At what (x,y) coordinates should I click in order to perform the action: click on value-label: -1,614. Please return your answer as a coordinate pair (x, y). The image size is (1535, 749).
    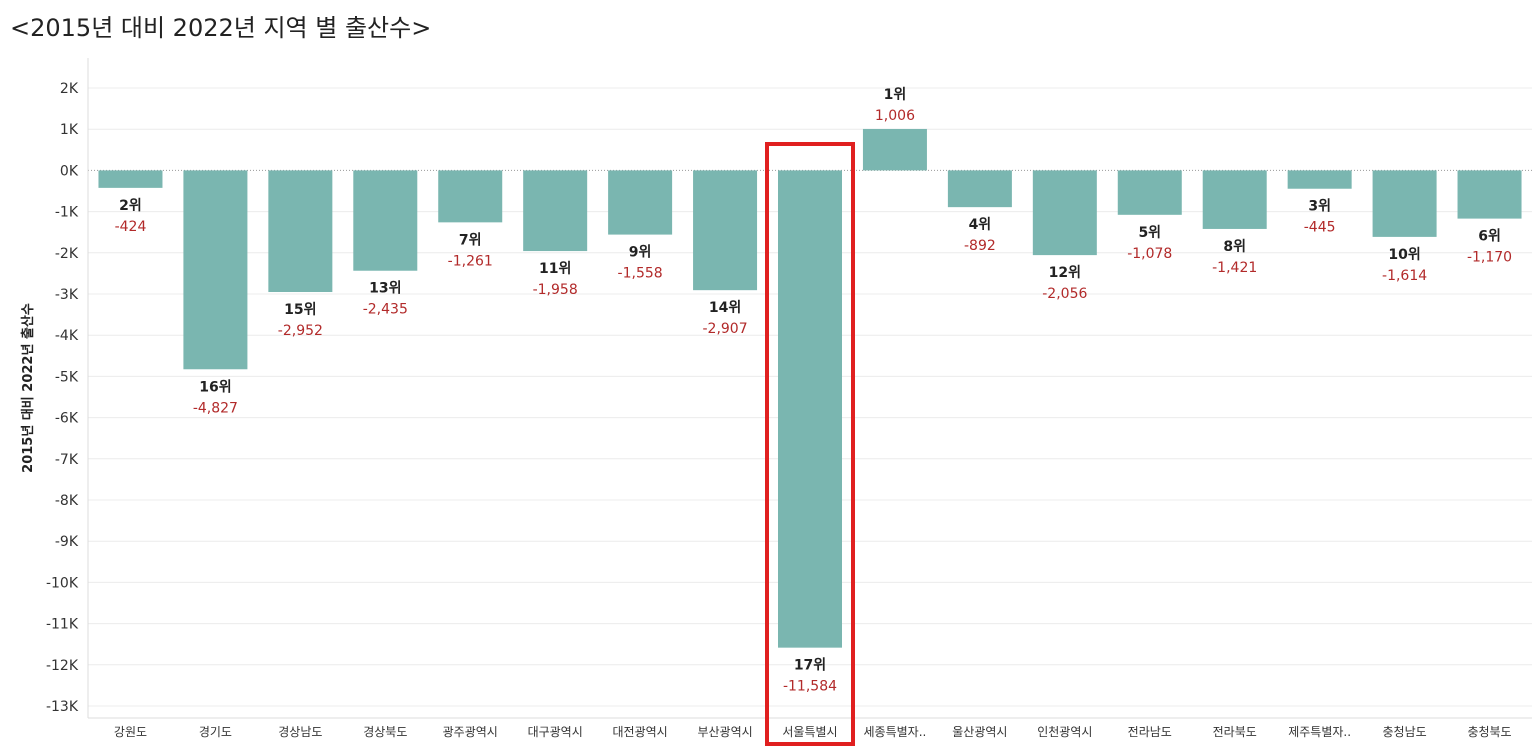
    Looking at the image, I should click on (1404, 276).